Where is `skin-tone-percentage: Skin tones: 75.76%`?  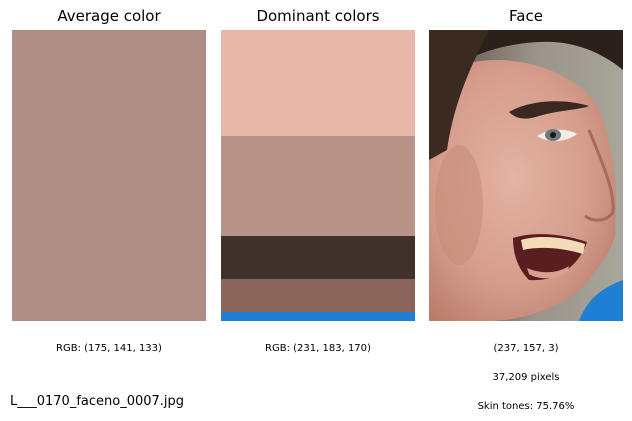 skin-tone-percentage: Skin tones: 75.76% is located at coordinates (526, 406).